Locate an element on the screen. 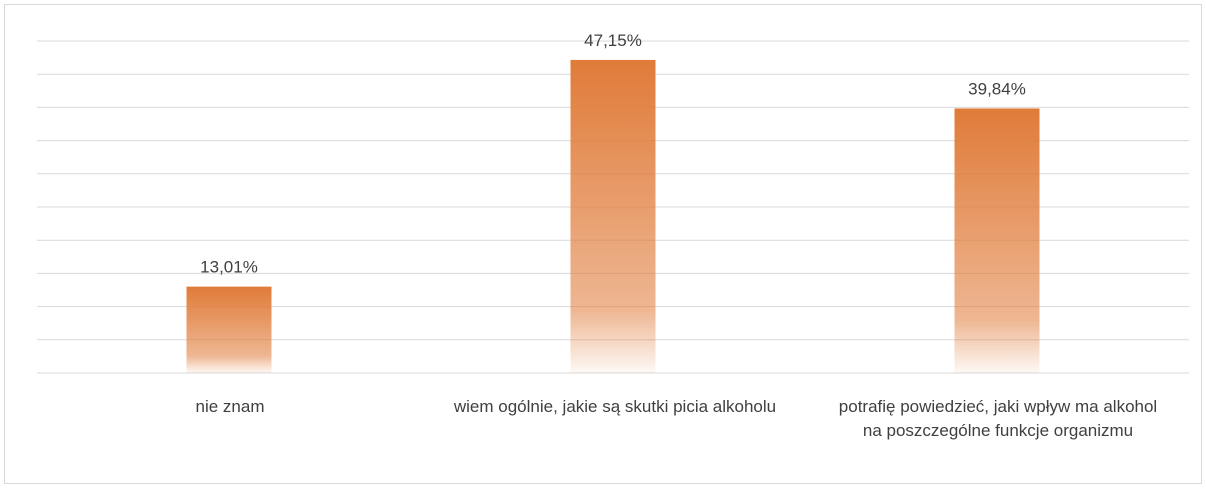 The width and height of the screenshot is (1206, 488). category-label-0: nie znam is located at coordinates (230, 406).